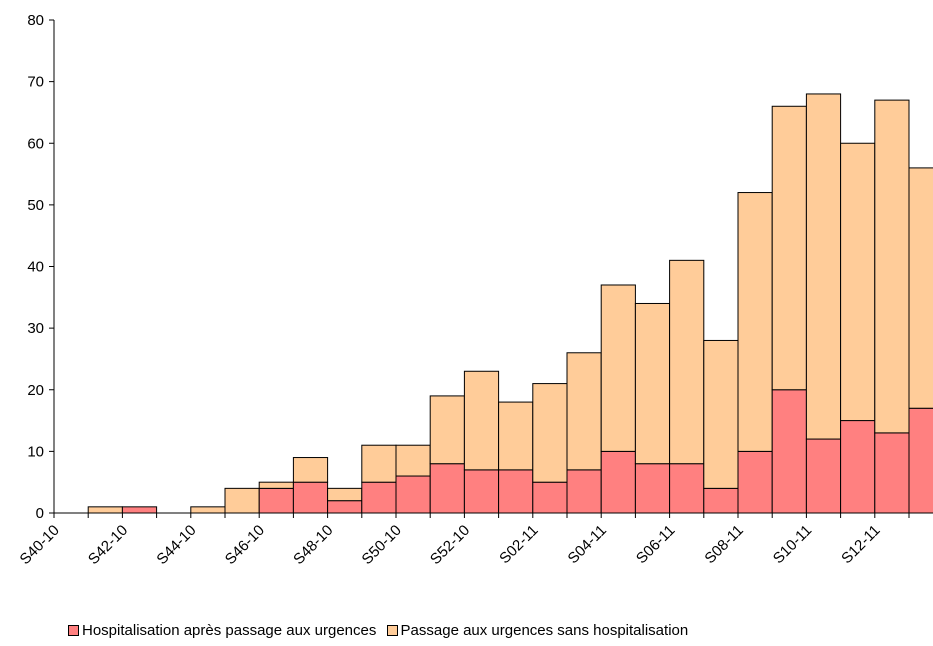 The width and height of the screenshot is (933, 646). Describe the element at coordinates (450, 545) in the screenshot. I see `x-tick-label: S52-10` at that location.